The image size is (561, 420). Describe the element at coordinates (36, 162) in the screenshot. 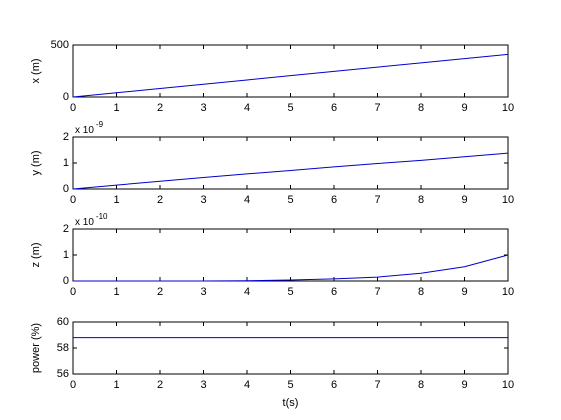

I see `y-axis-label: y (m)` at that location.